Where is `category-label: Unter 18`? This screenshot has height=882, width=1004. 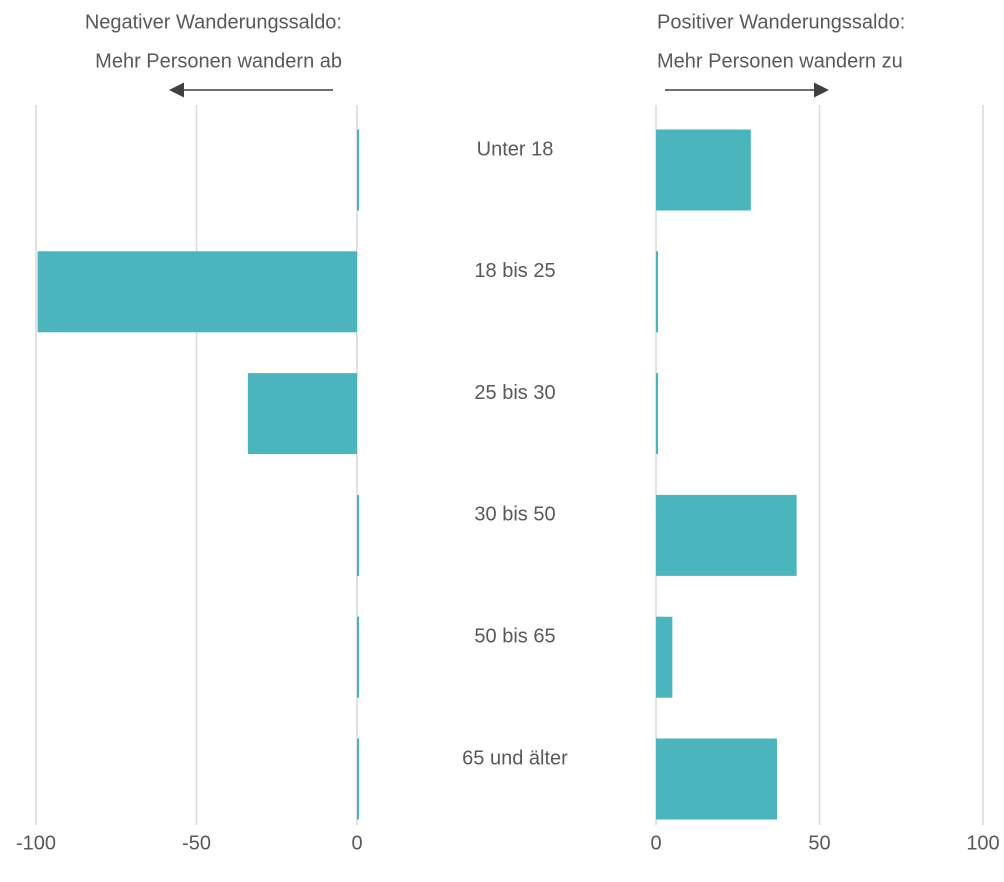 category-label: Unter 18 is located at coordinates (515, 149).